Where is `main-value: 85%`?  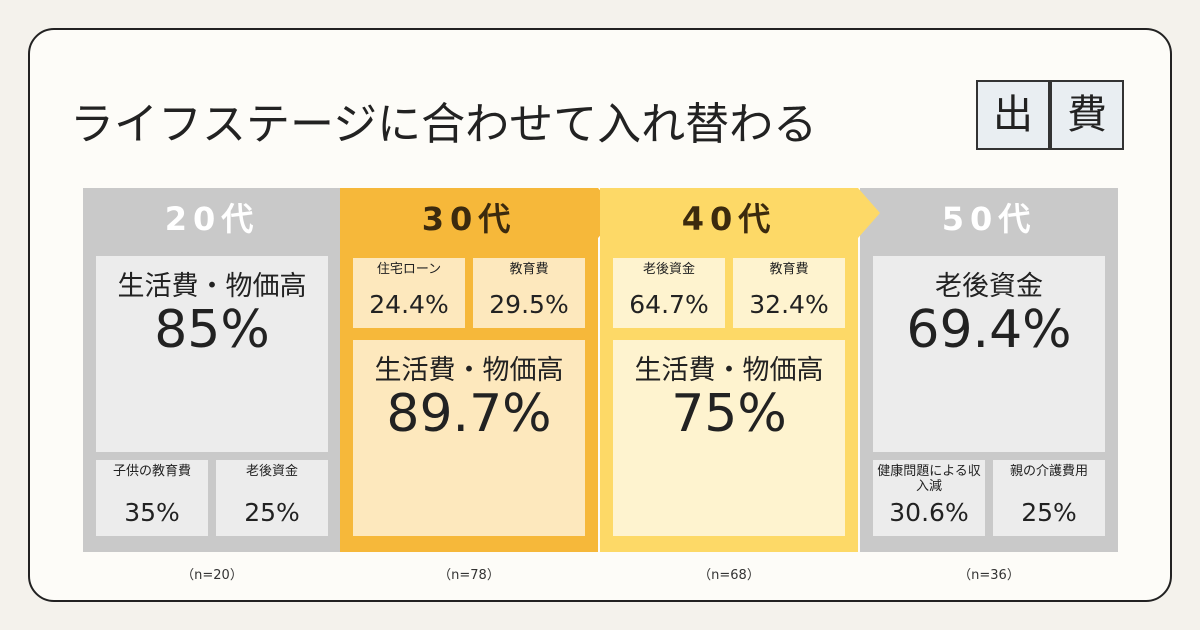
main-value: 85% is located at coordinates (212, 330).